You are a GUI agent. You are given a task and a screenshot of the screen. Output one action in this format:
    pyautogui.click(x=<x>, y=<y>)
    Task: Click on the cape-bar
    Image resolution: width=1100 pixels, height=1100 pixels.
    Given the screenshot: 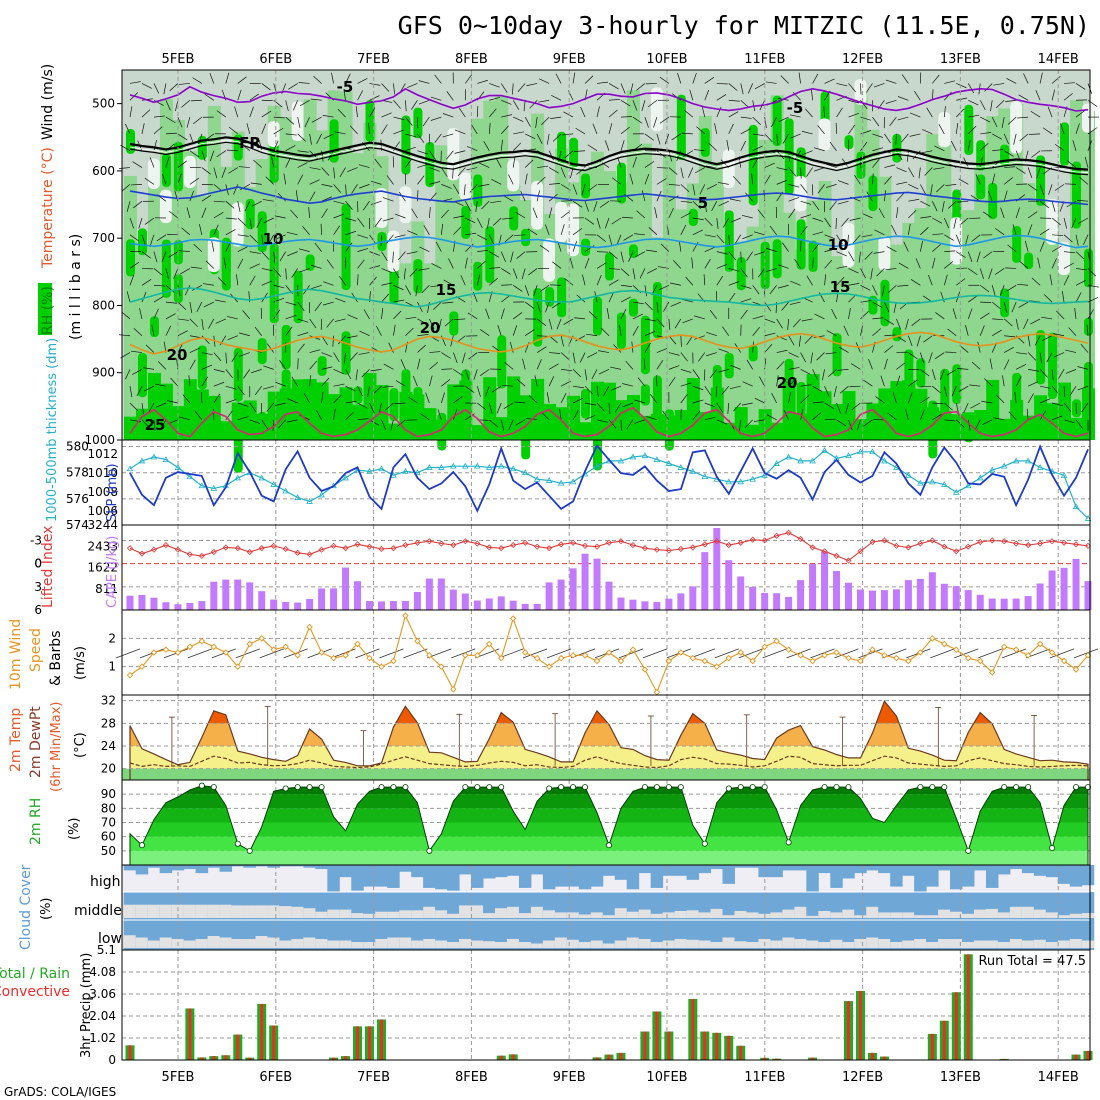 What is the action you would take?
    pyautogui.click(x=417, y=600)
    